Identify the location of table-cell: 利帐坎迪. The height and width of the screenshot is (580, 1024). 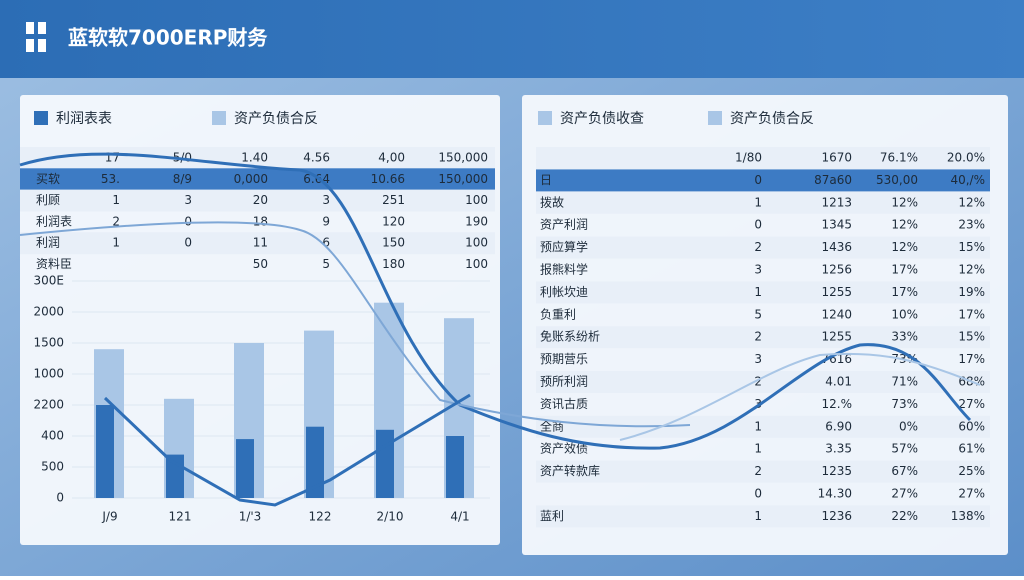
(564, 291).